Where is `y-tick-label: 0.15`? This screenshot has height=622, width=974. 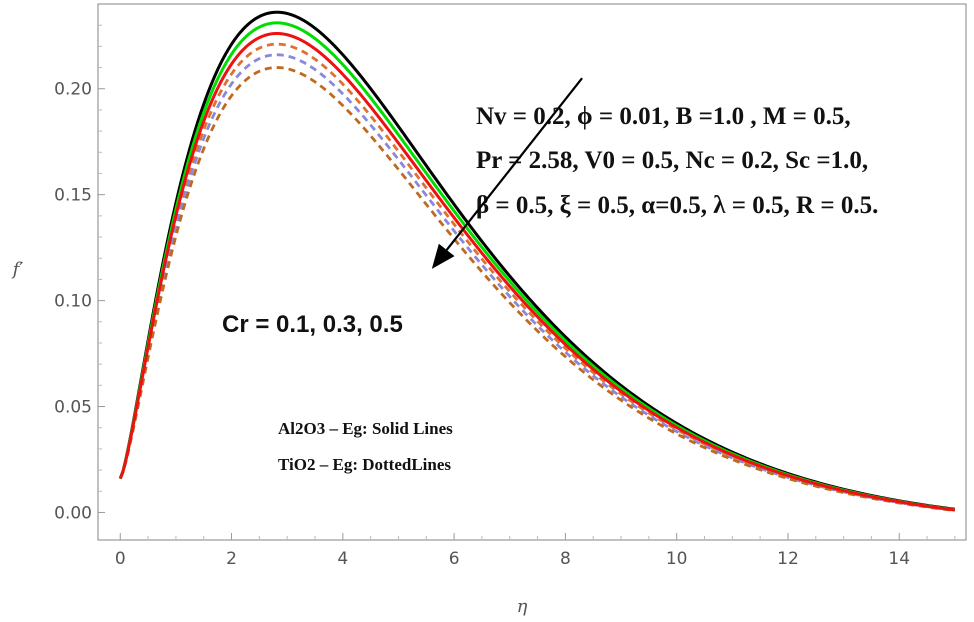 y-tick-label: 0.15 is located at coordinates (73, 196).